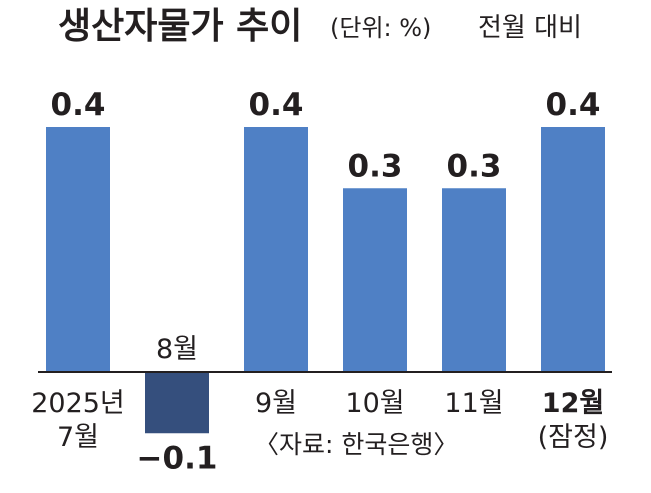  What do you see at coordinates (276, 105) in the screenshot?
I see `value-label-3: 0.4` at bounding box center [276, 105].